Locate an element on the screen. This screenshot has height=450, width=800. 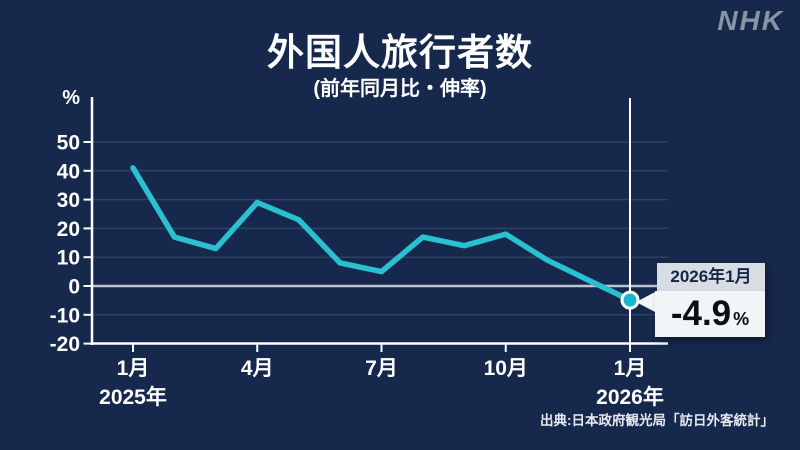
source-credit: 出典:日本政府観光局「訪日外客統計」 is located at coordinates (657, 420).